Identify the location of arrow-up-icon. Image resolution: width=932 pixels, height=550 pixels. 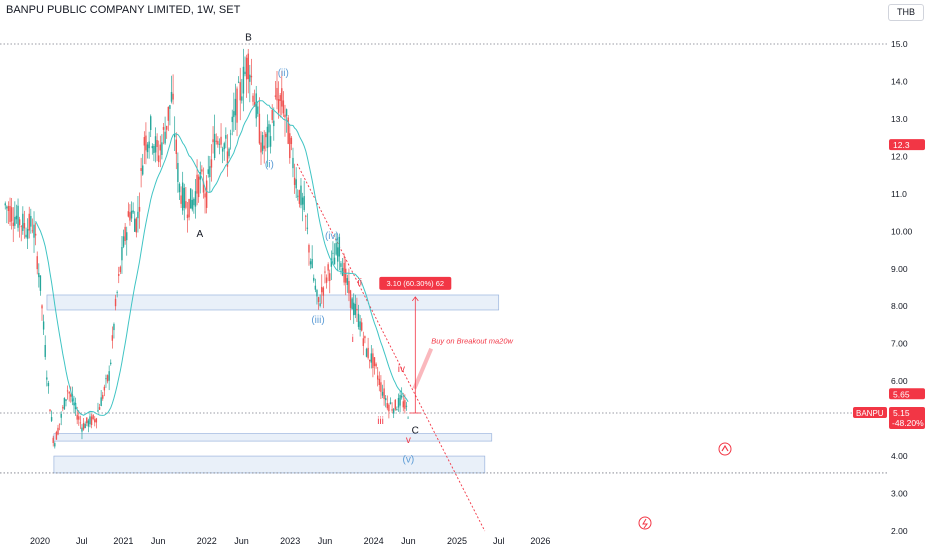
(725, 448).